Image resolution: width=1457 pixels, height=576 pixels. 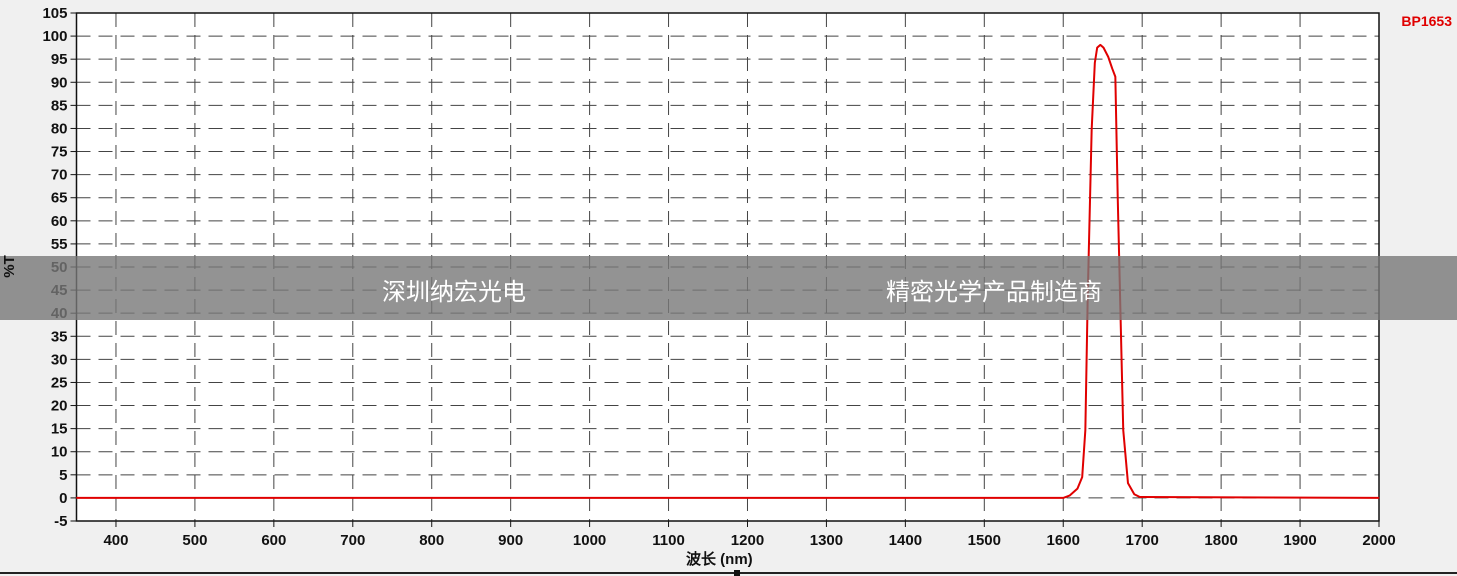 I want to click on y-tick-label: 5, so click(x=63, y=475).